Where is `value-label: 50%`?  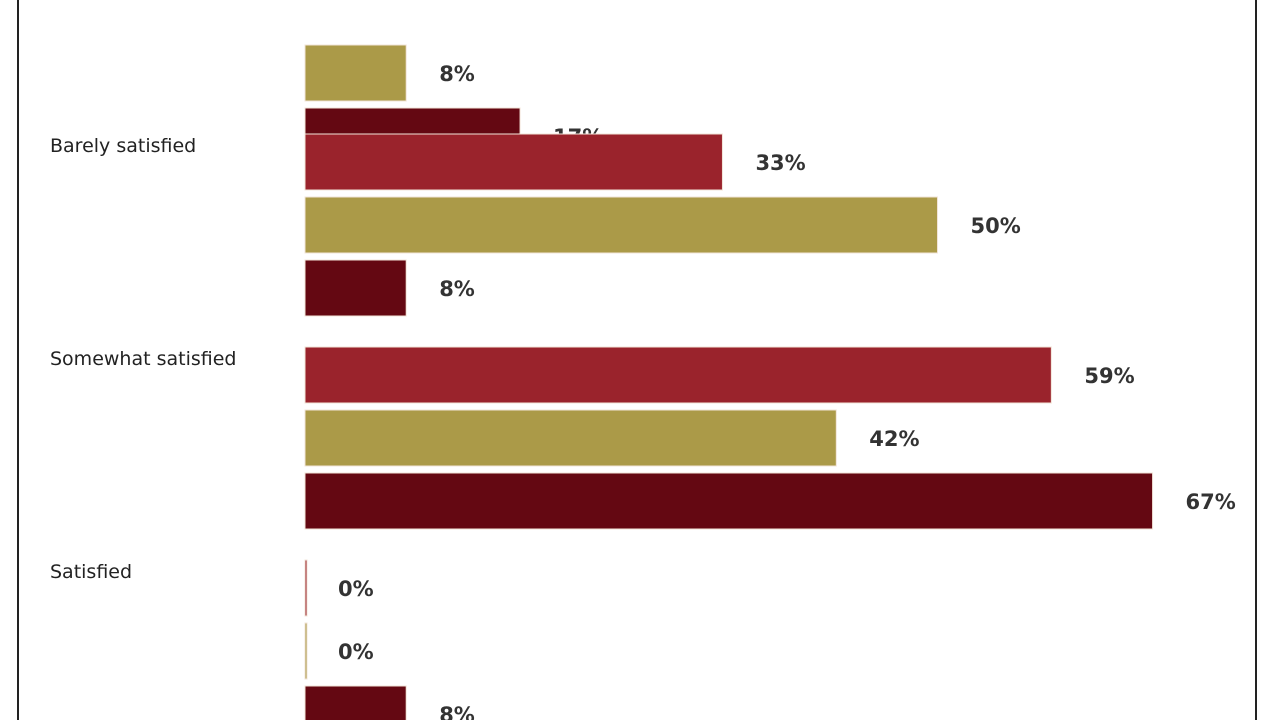
value-label: 50% is located at coordinates (996, 226).